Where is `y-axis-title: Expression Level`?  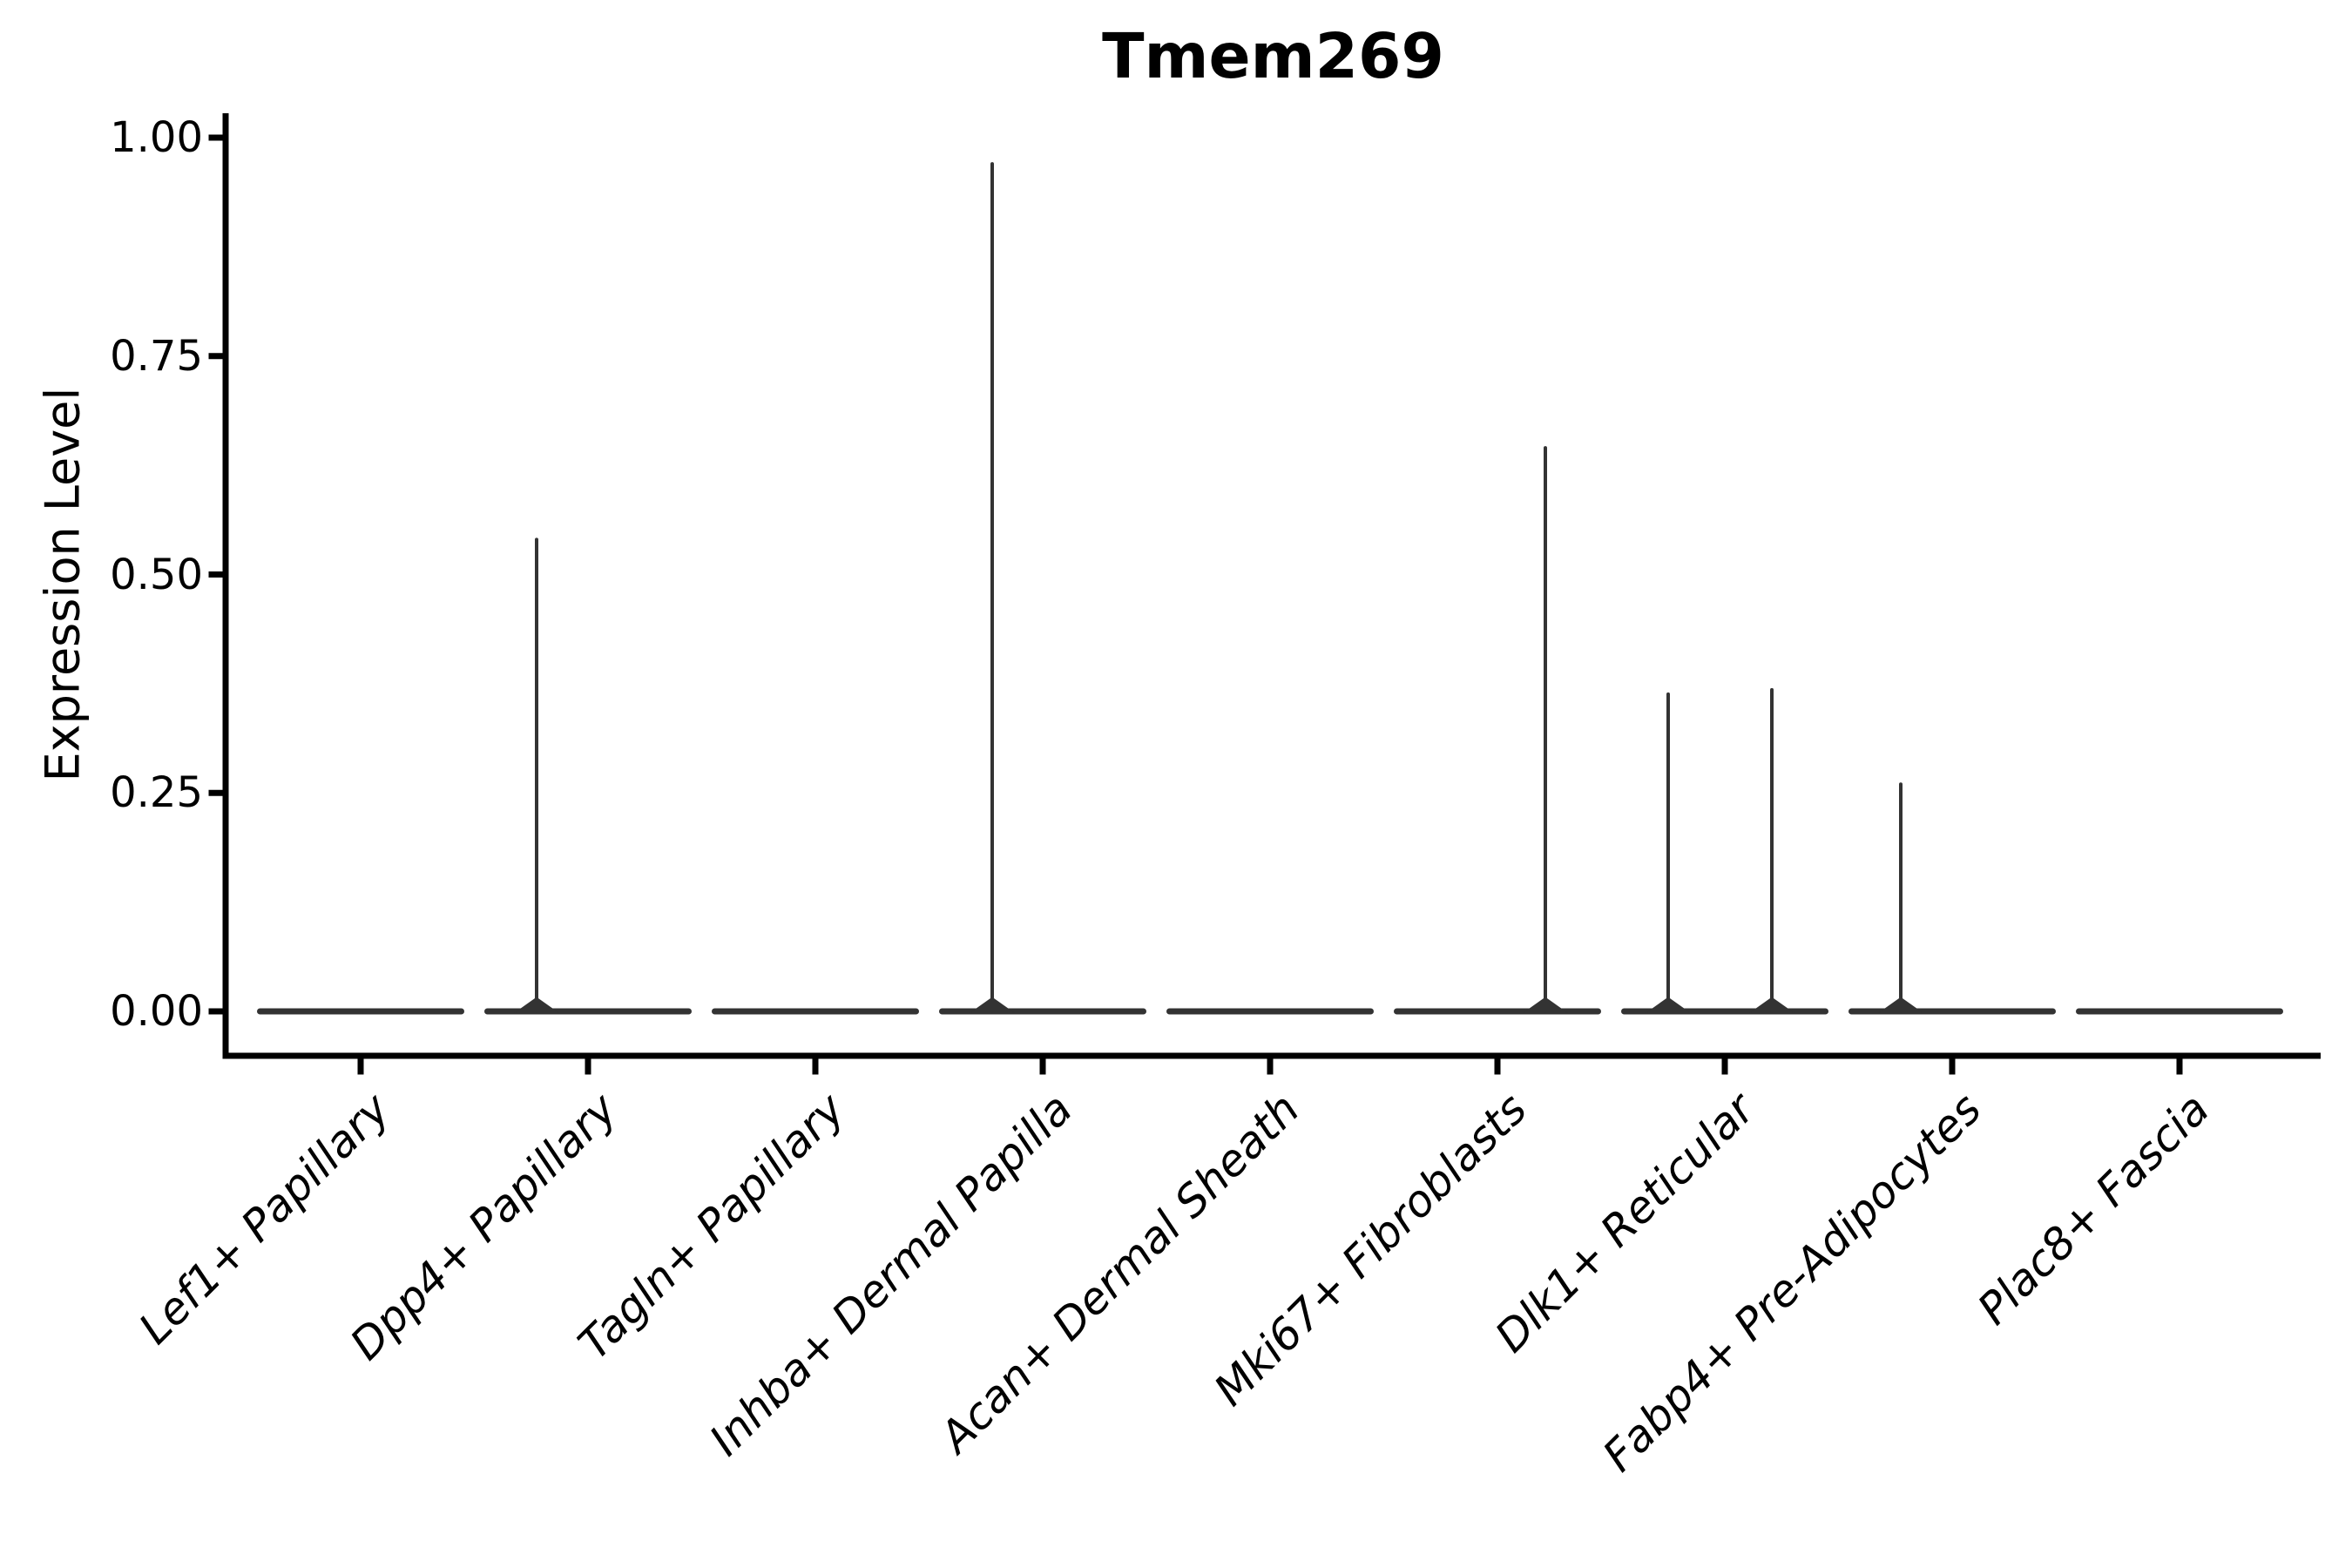 y-axis-title: Expression Level is located at coordinates (63, 584).